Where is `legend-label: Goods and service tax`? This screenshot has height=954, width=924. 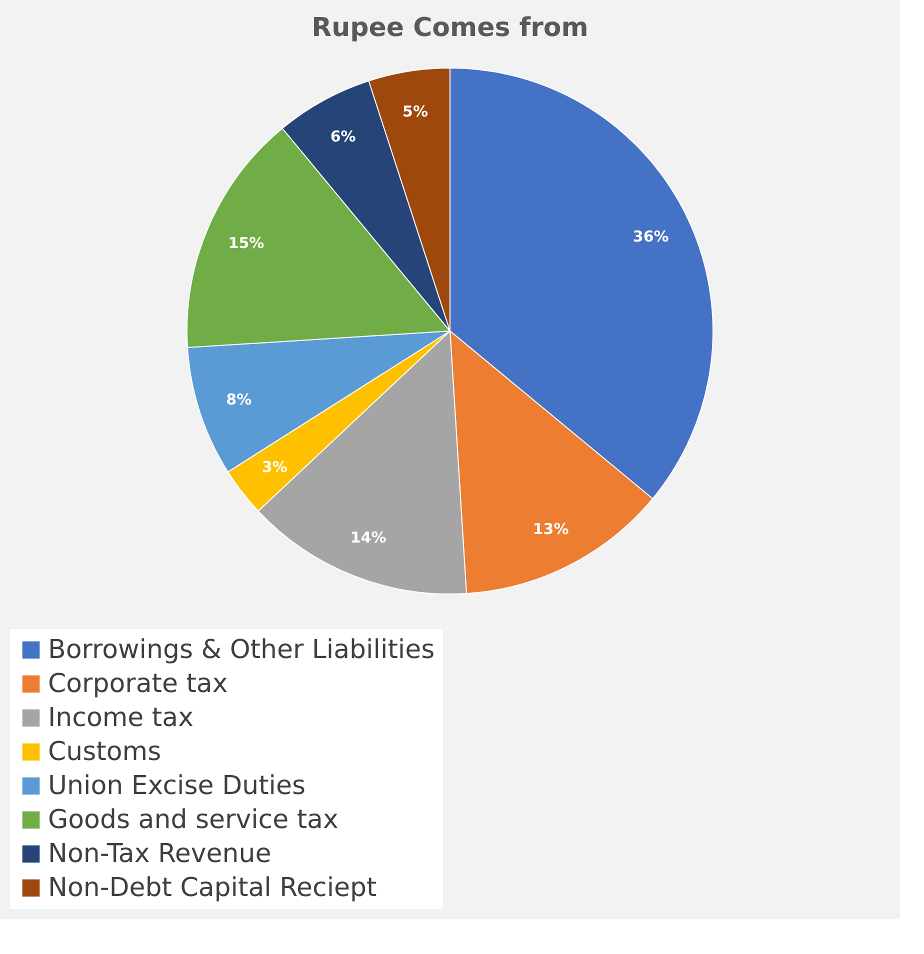
legend-label: Goods and service tax is located at coordinates (193, 820).